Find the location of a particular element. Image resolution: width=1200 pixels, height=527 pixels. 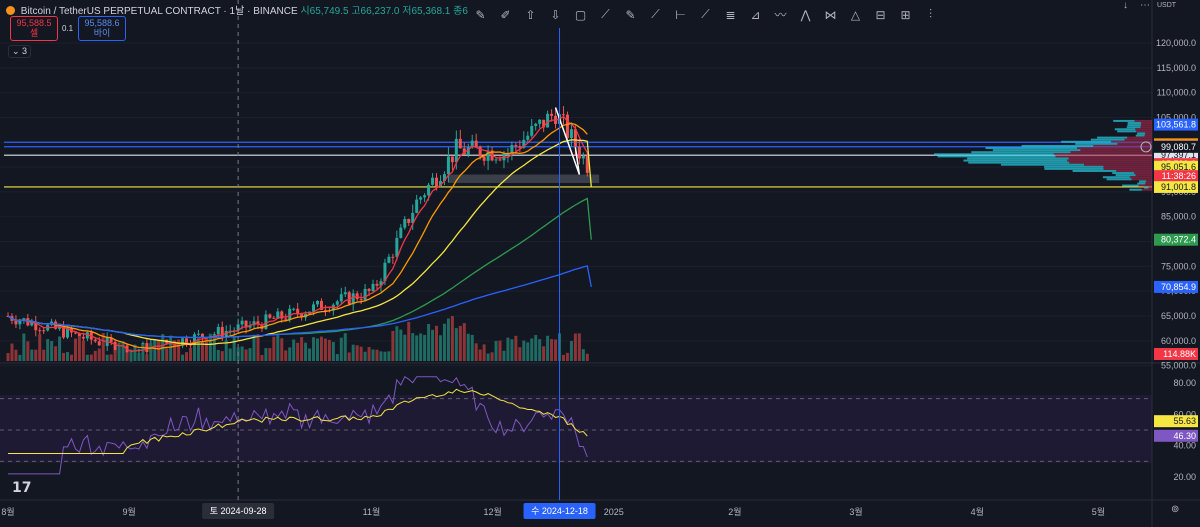

rsi-badge: 46.30 is located at coordinates (1184, 436).